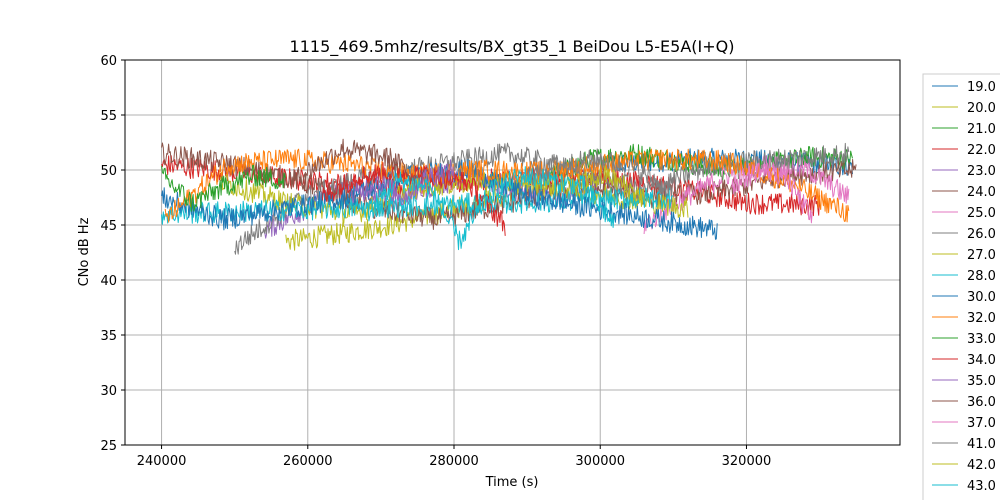 The width and height of the screenshot is (1000, 500). What do you see at coordinates (403, 182) in the screenshot?
I see `series-line-35.0` at bounding box center [403, 182].